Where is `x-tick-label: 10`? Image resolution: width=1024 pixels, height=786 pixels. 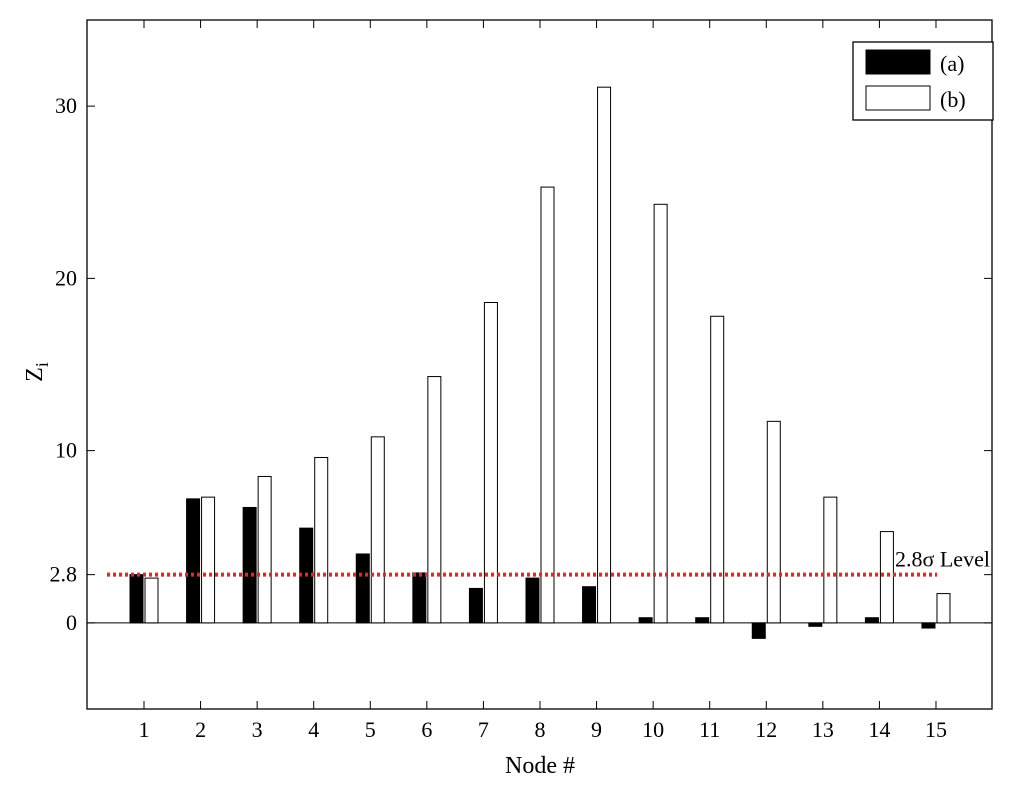 x-tick-label: 10 is located at coordinates (653, 729).